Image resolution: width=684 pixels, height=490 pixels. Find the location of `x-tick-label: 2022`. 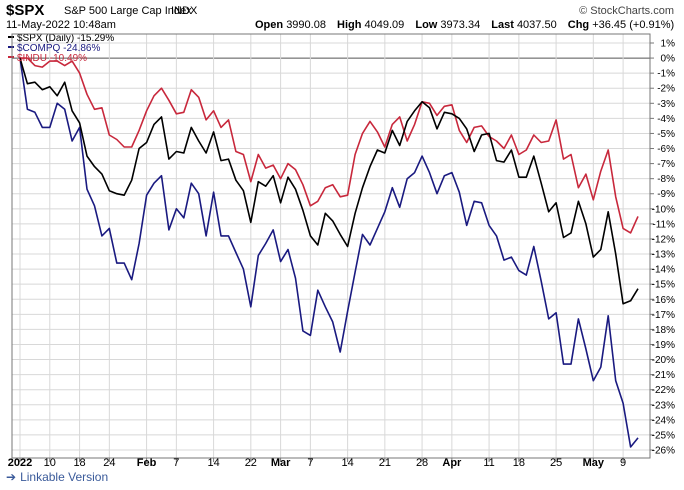

x-tick-label: 2022 is located at coordinates (20, 463).